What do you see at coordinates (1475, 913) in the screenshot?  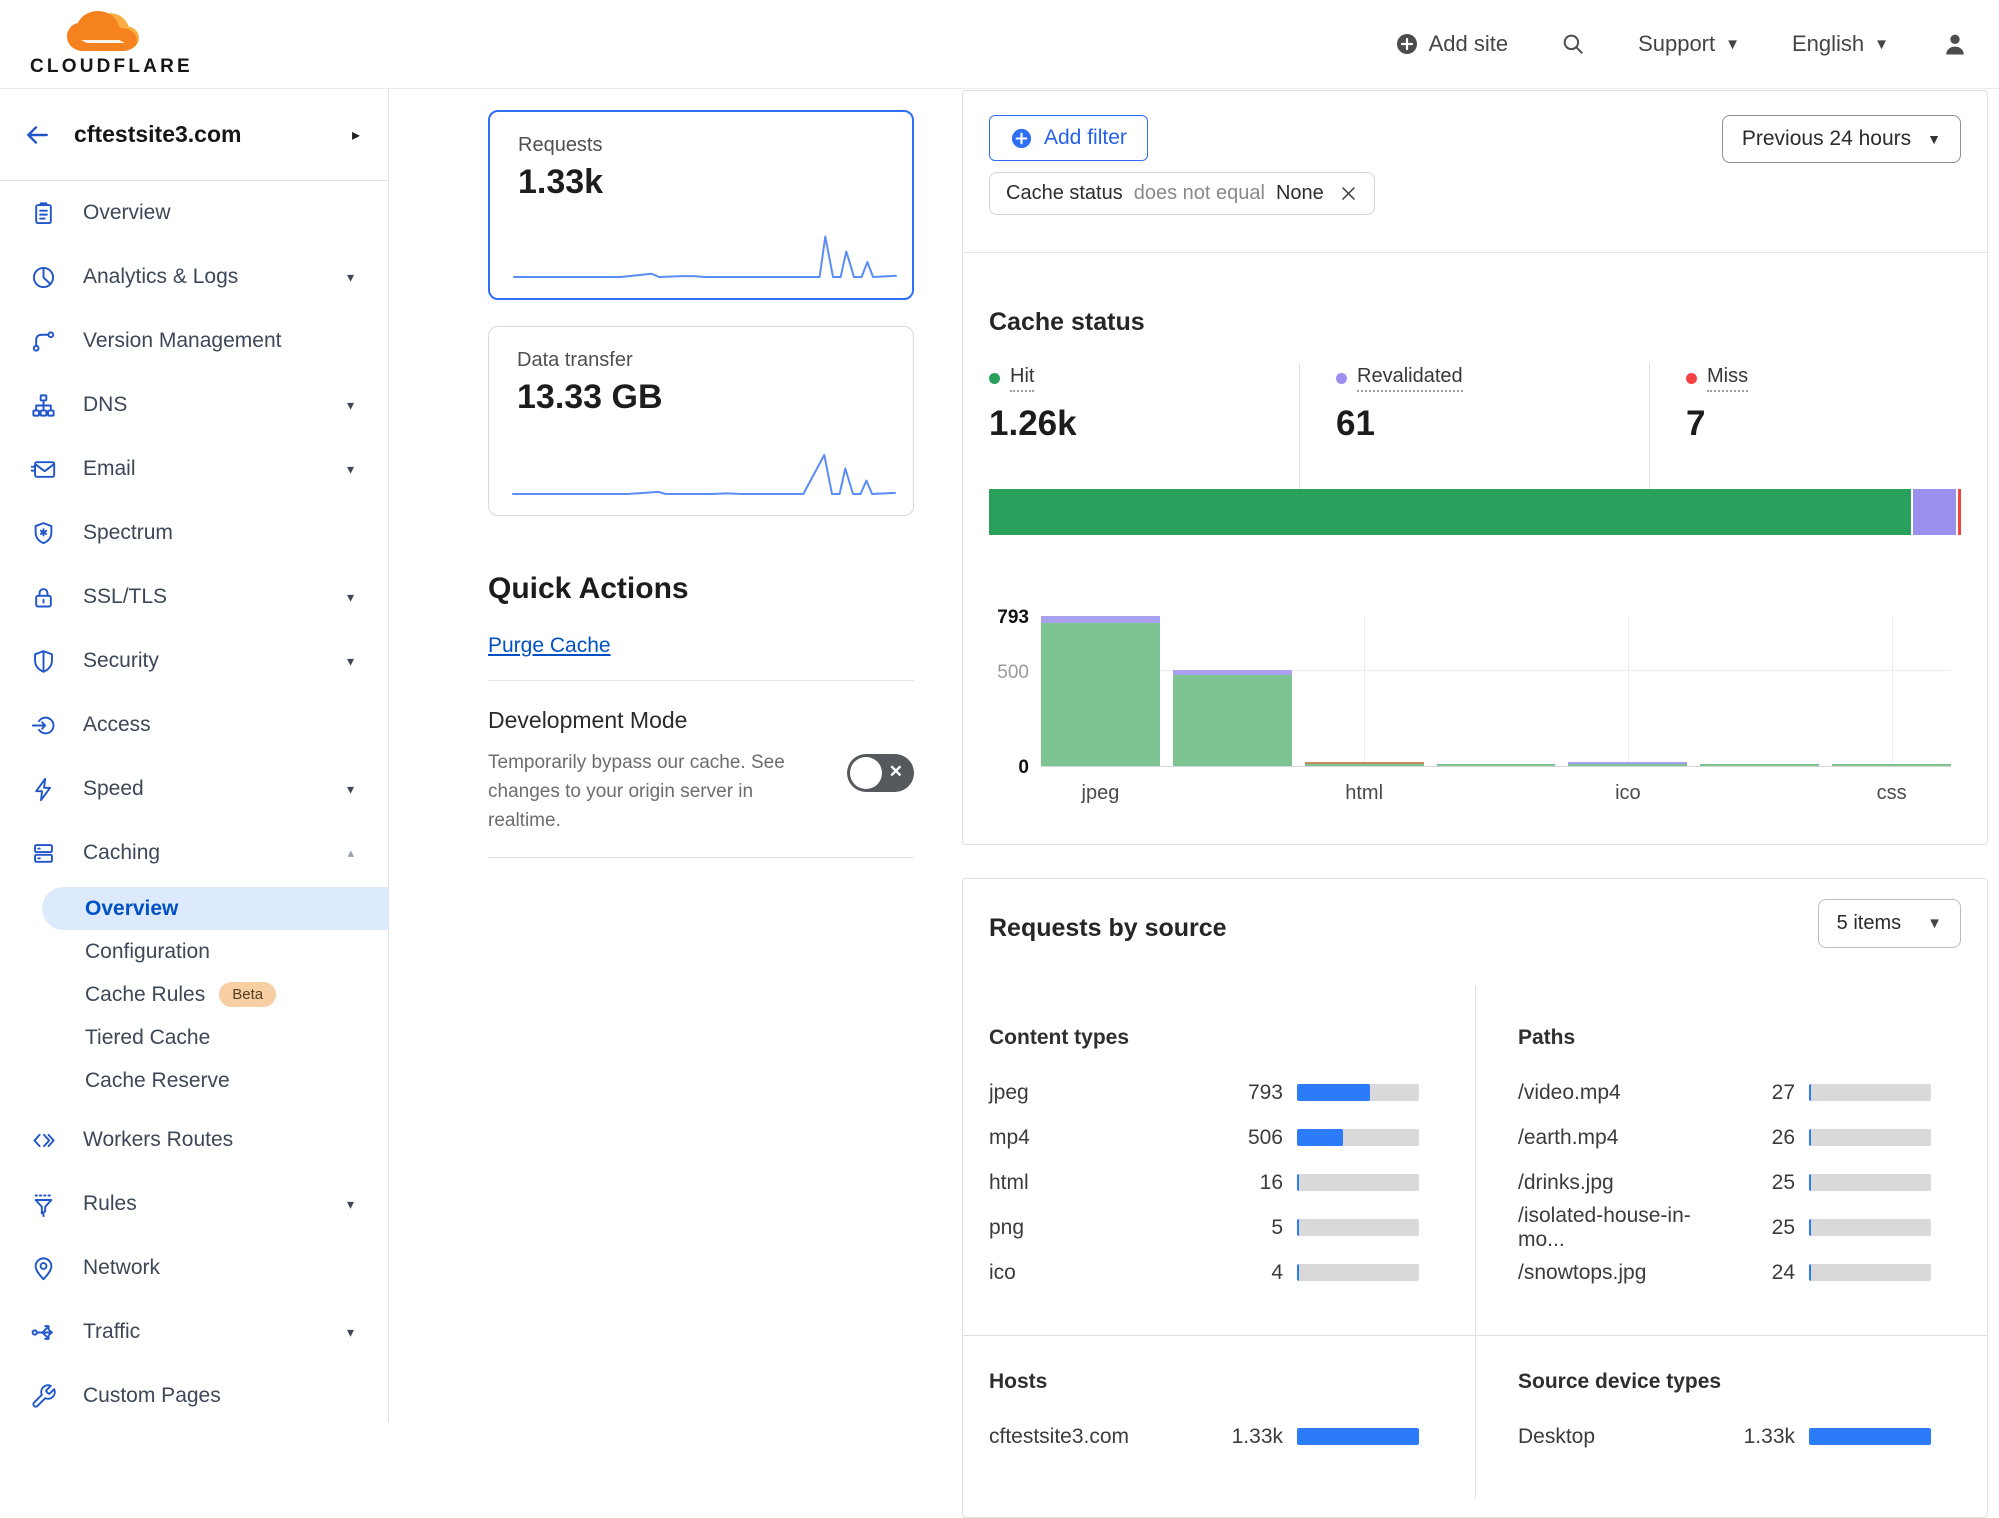 I see `requests-by-source-header: Requests by source 5 items ▼` at bounding box center [1475, 913].